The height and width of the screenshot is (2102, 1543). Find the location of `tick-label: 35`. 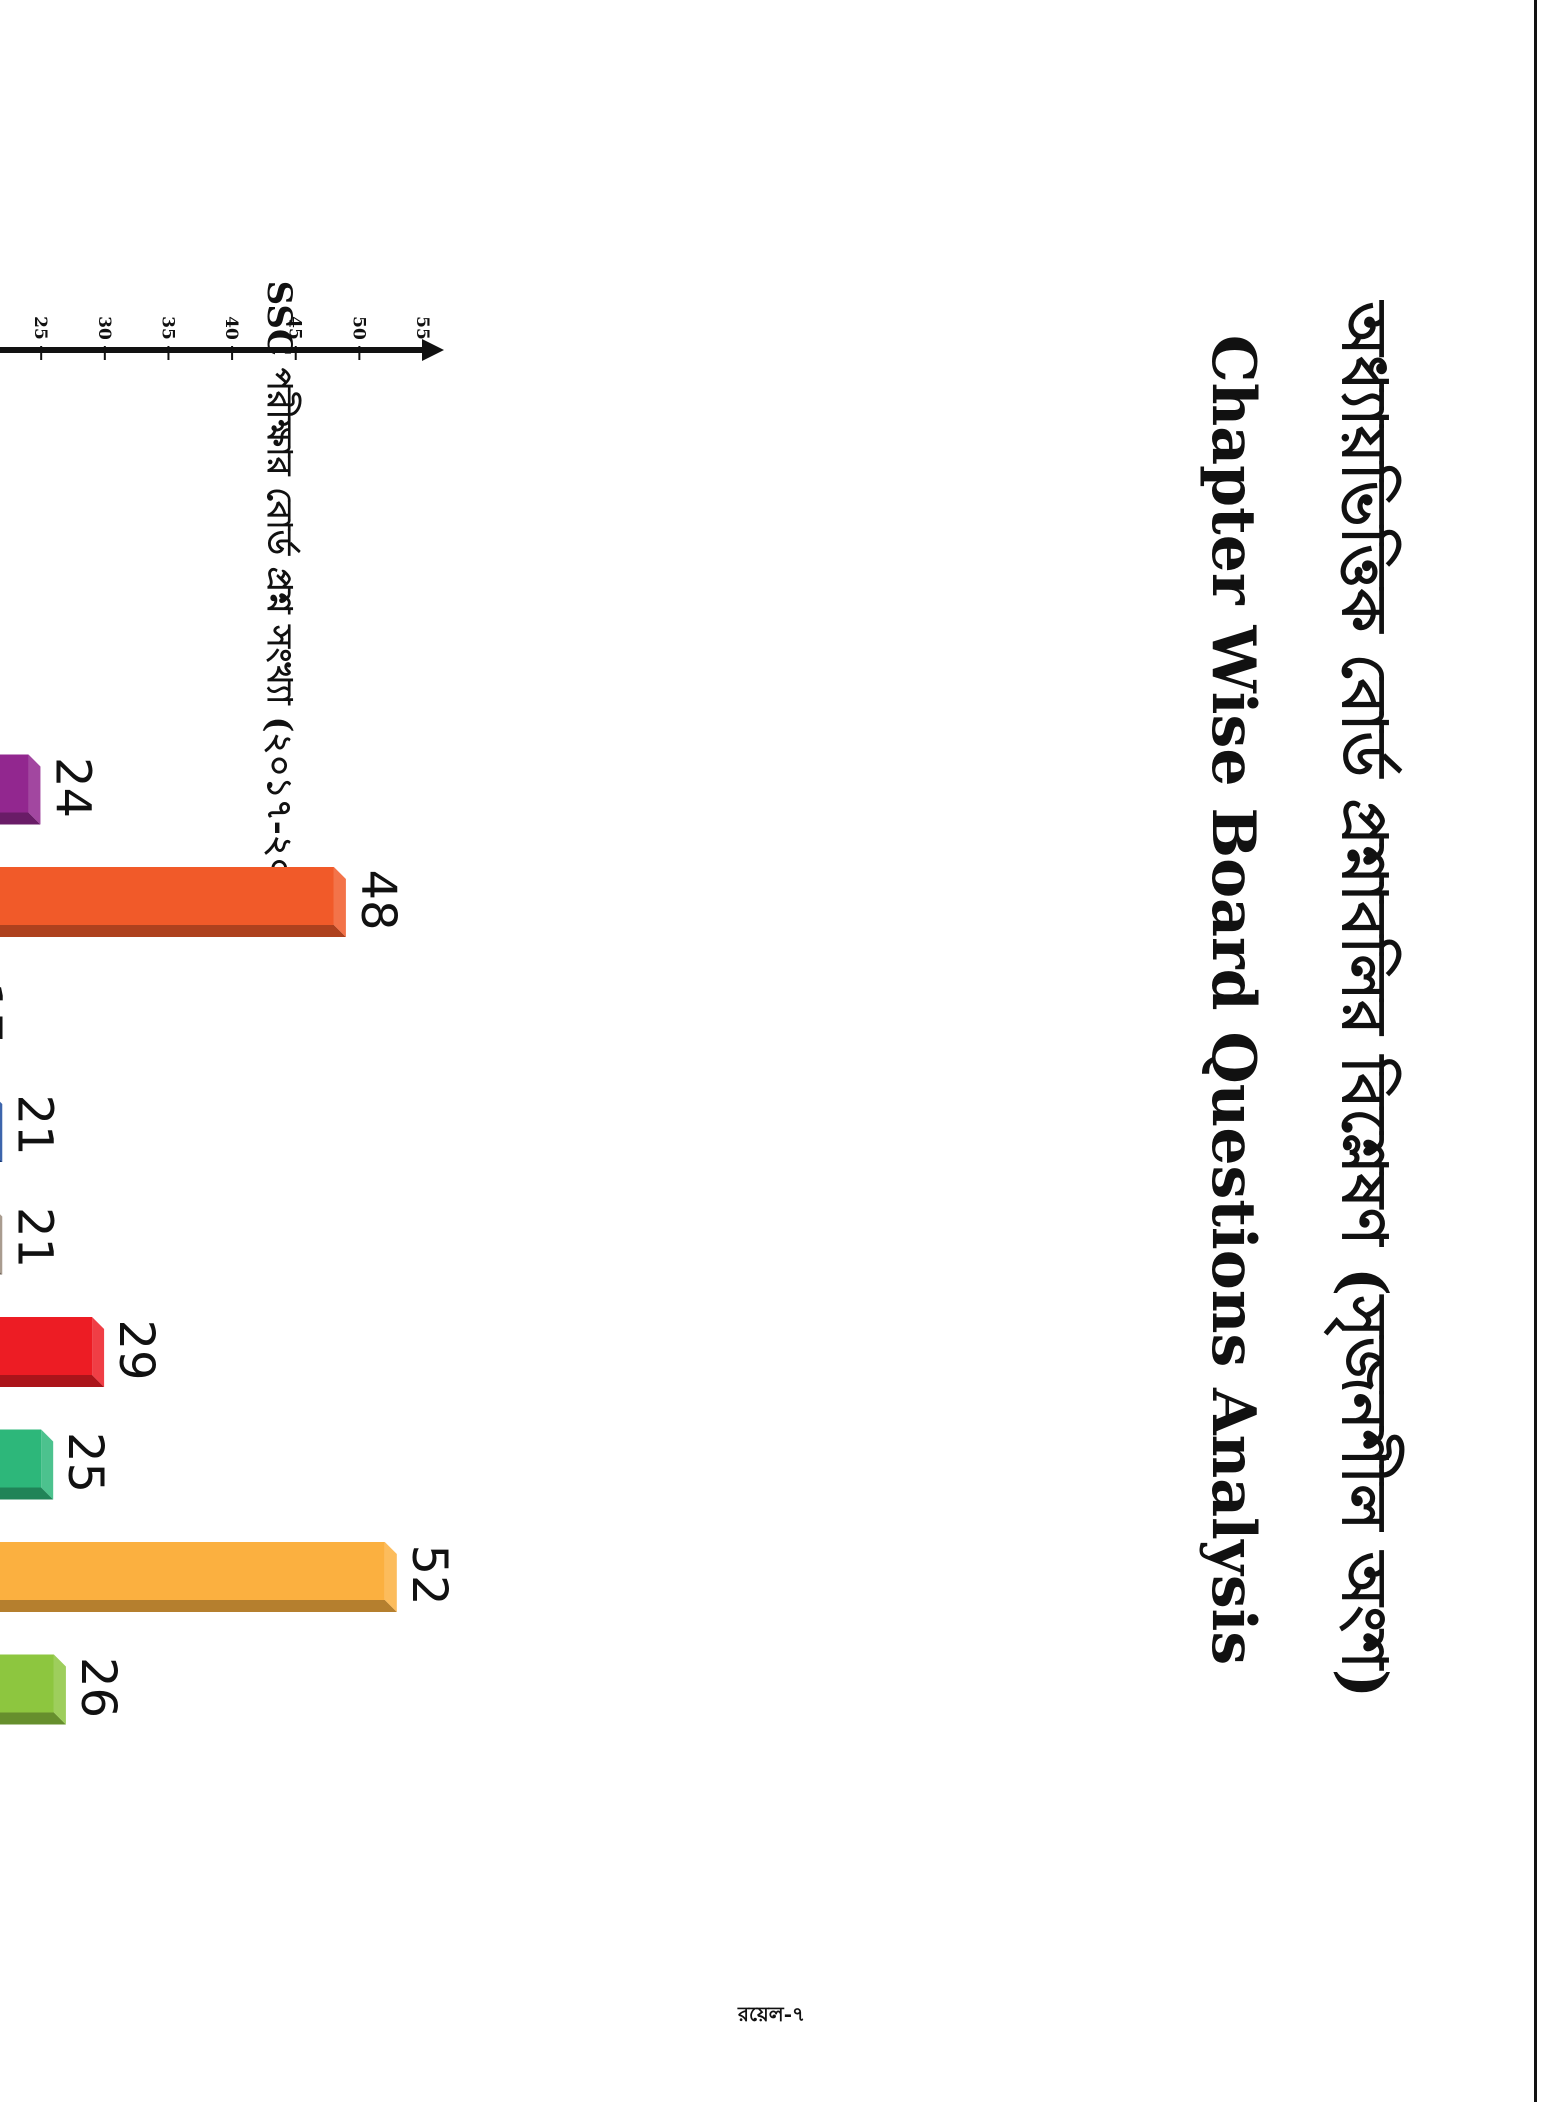

tick-label: 35 is located at coordinates (167, 328).